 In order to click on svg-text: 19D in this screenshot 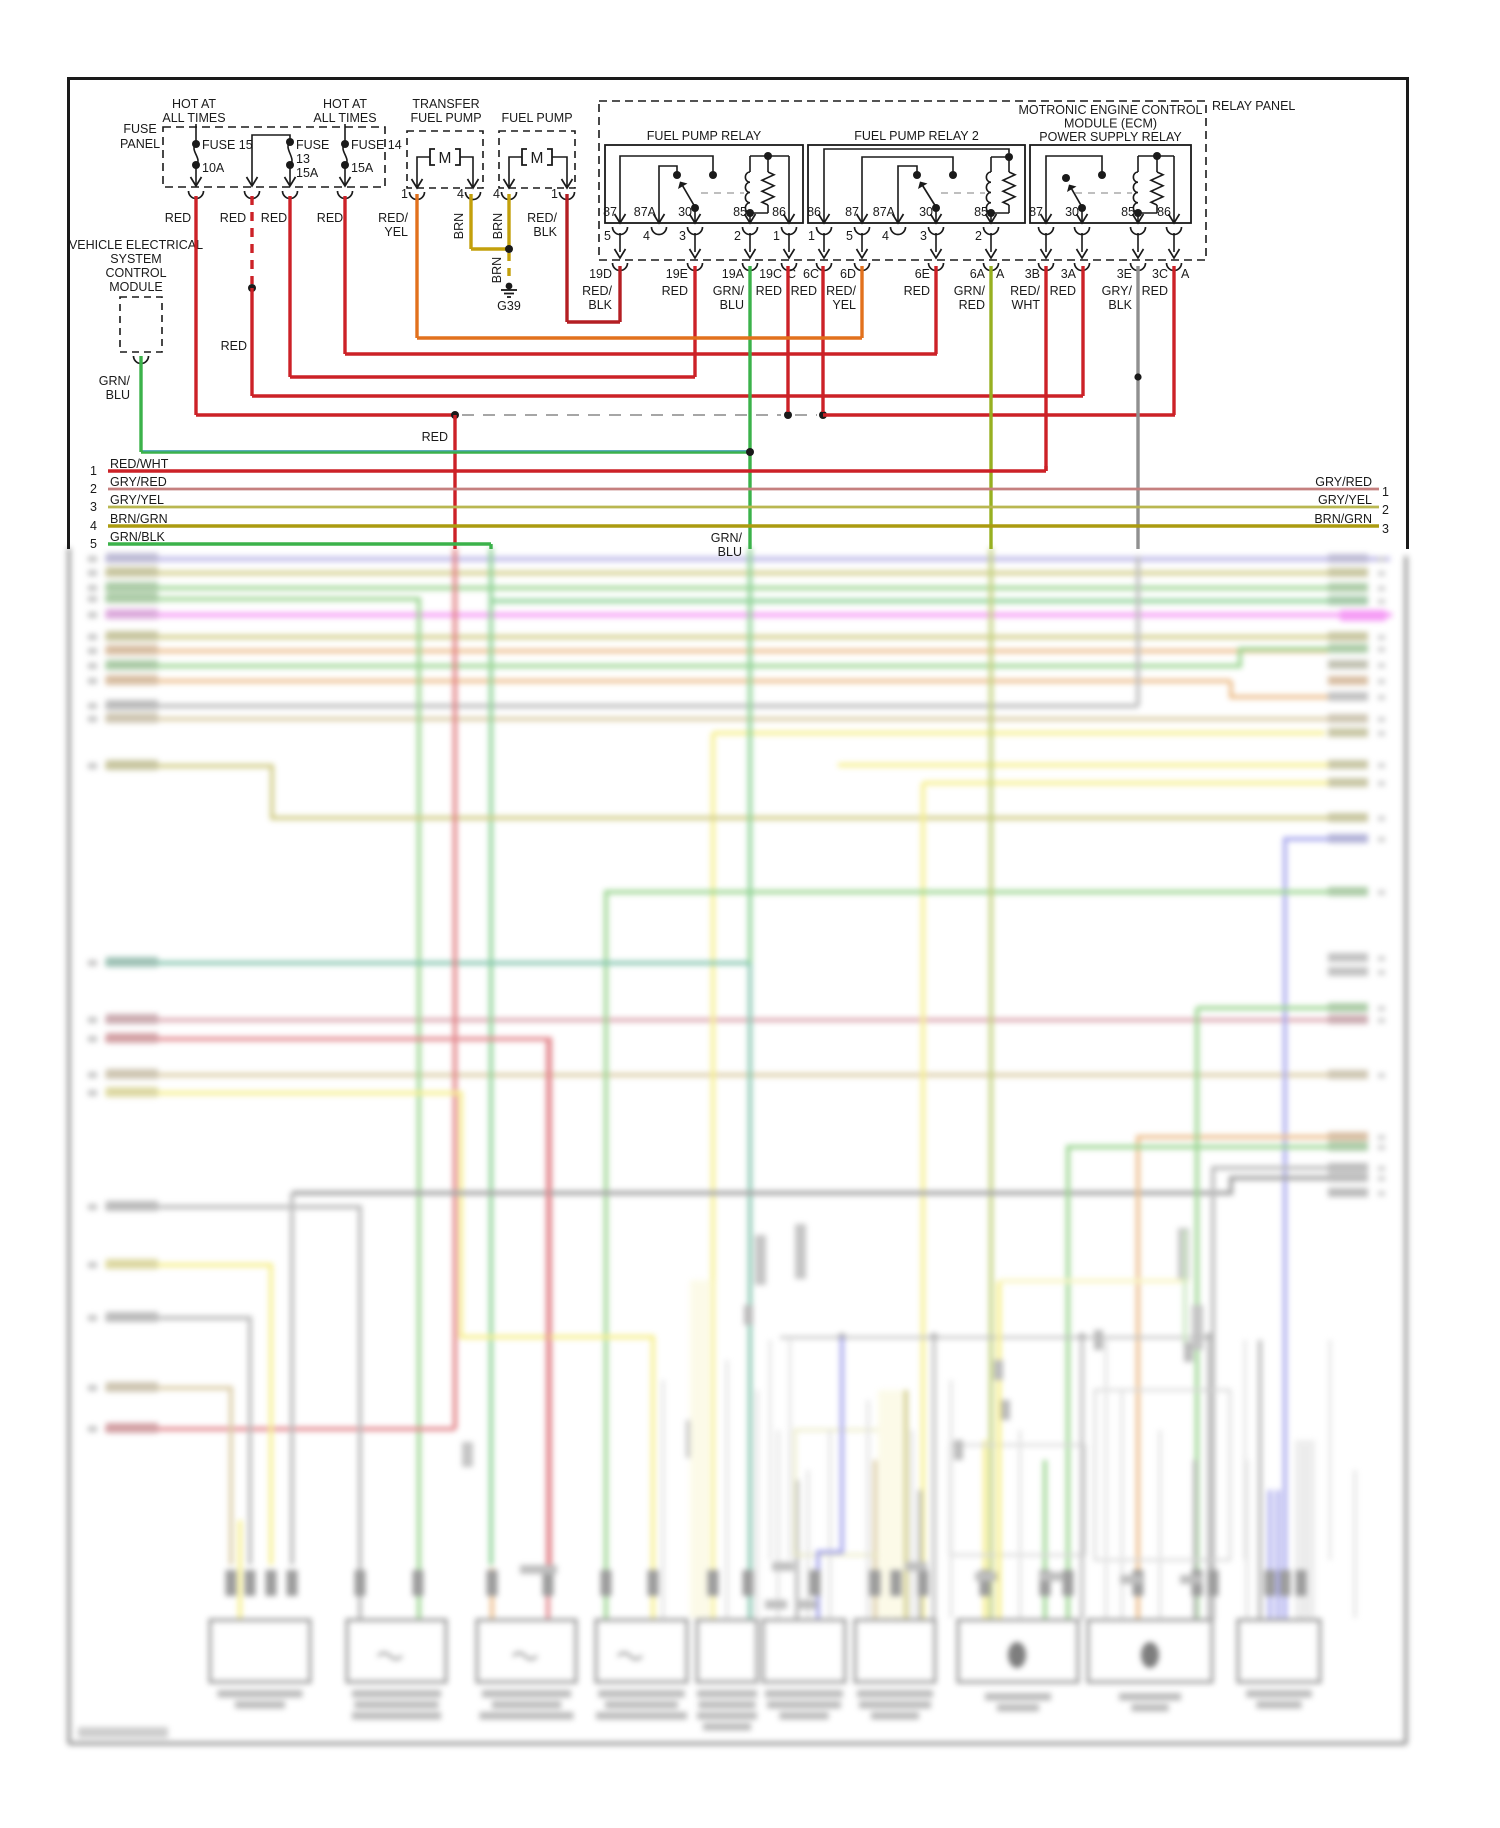, I will do `click(600, 274)`.